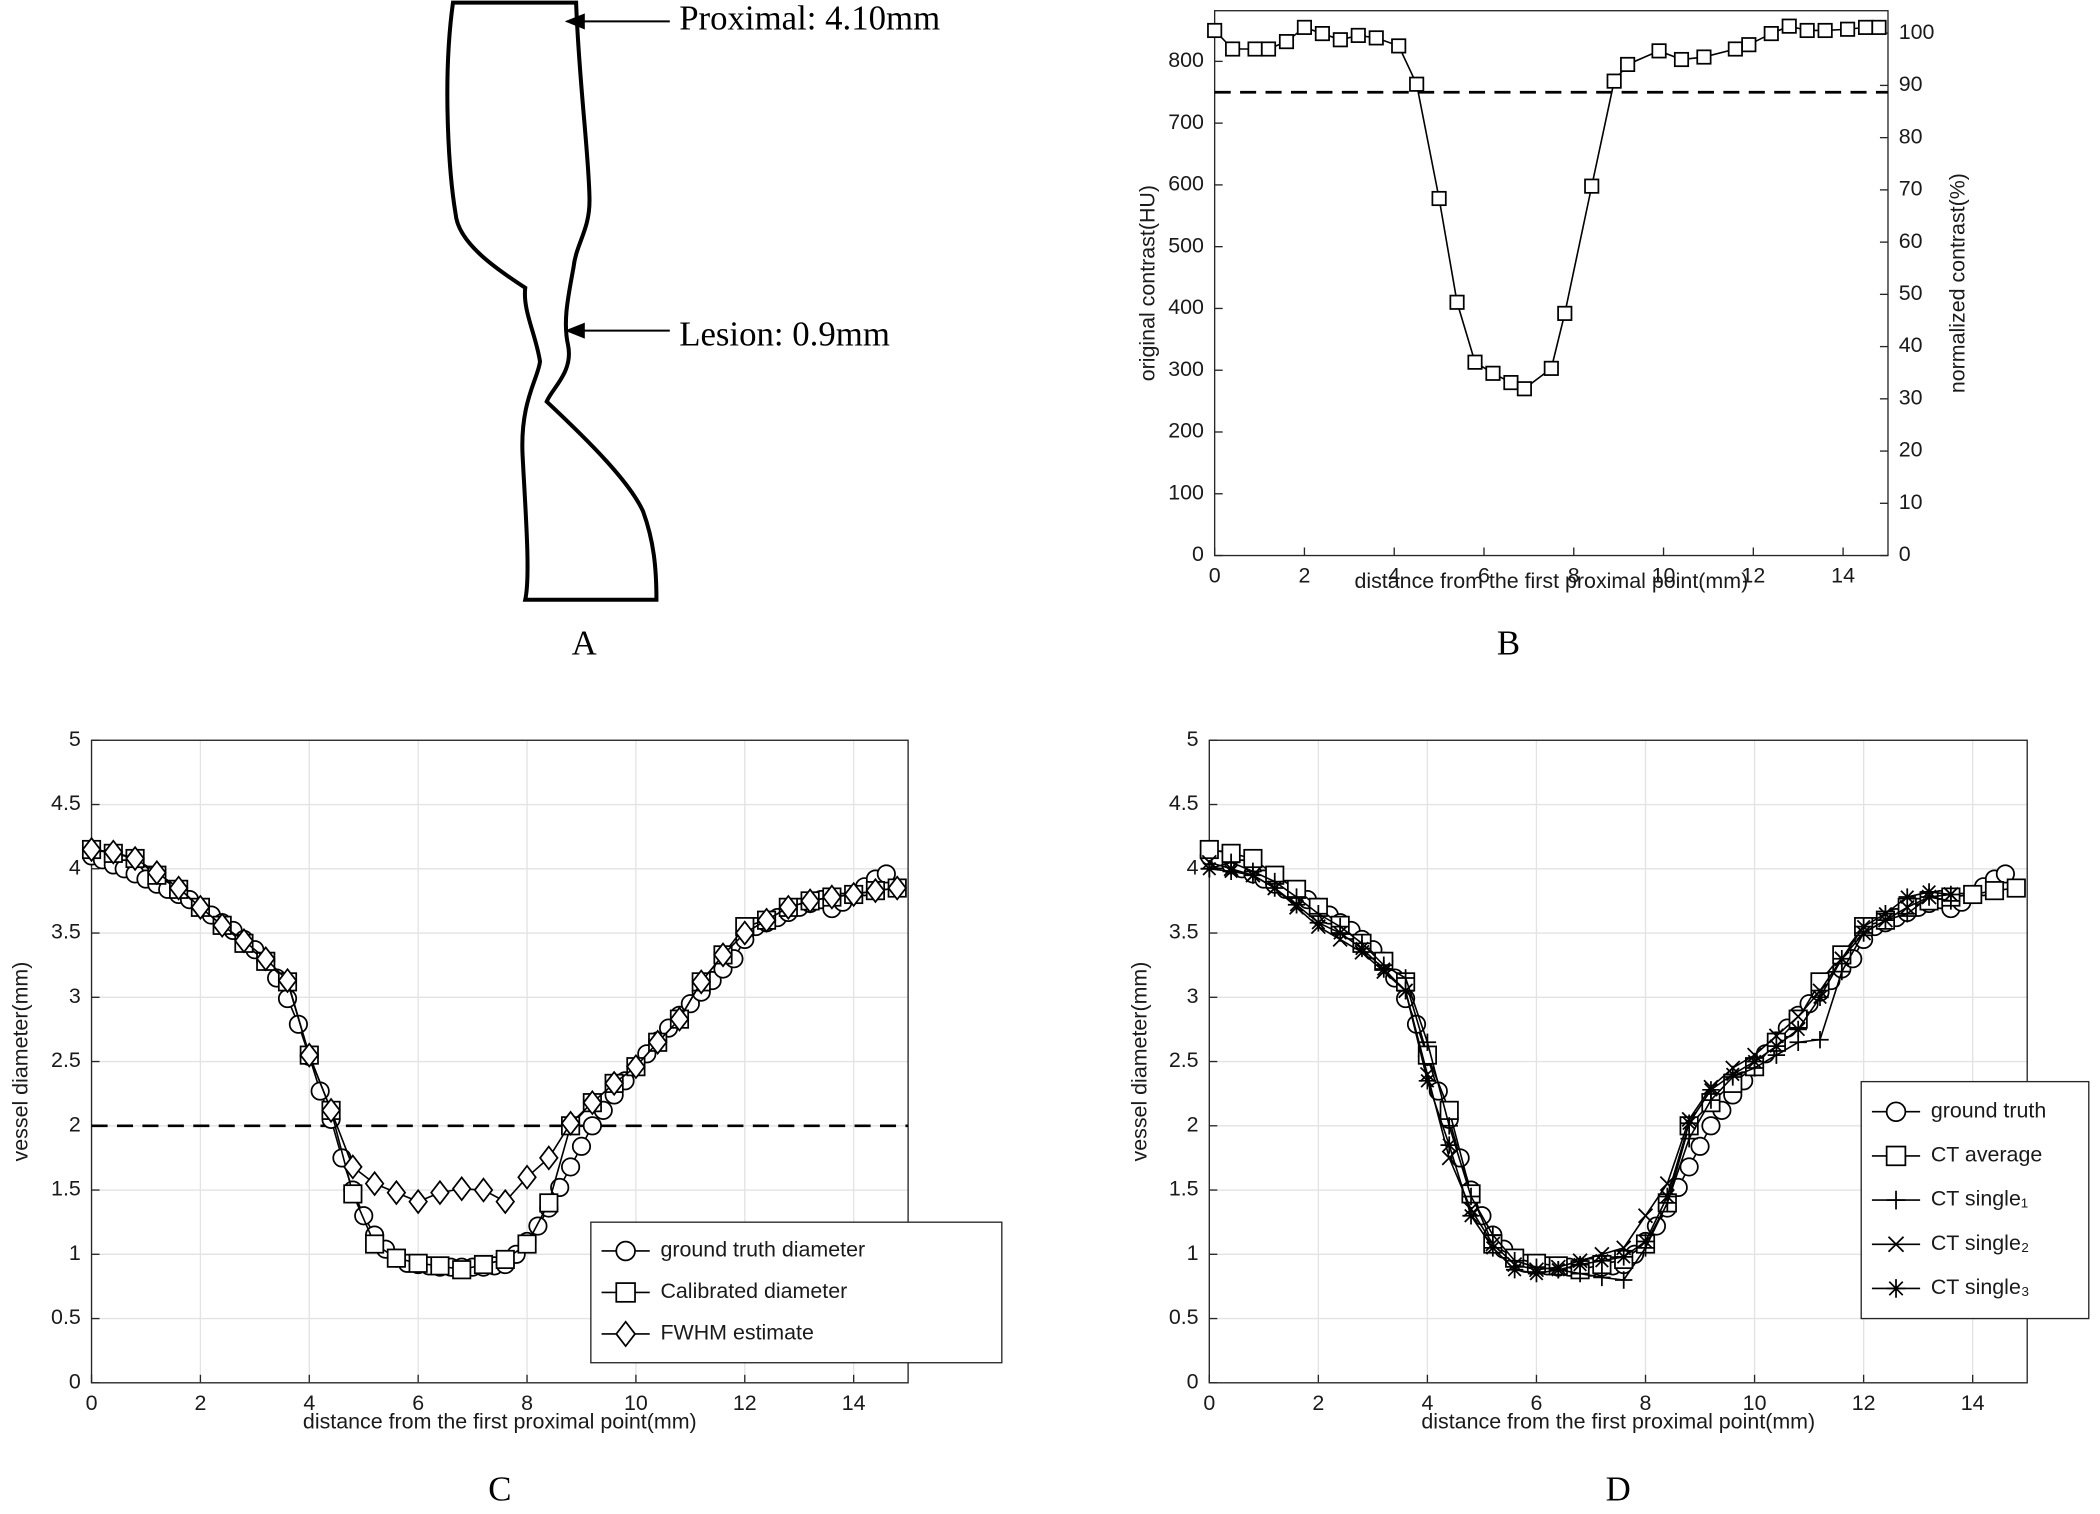  What do you see at coordinates (66, 932) in the screenshot?
I see `y-tick-label: 3.5` at bounding box center [66, 932].